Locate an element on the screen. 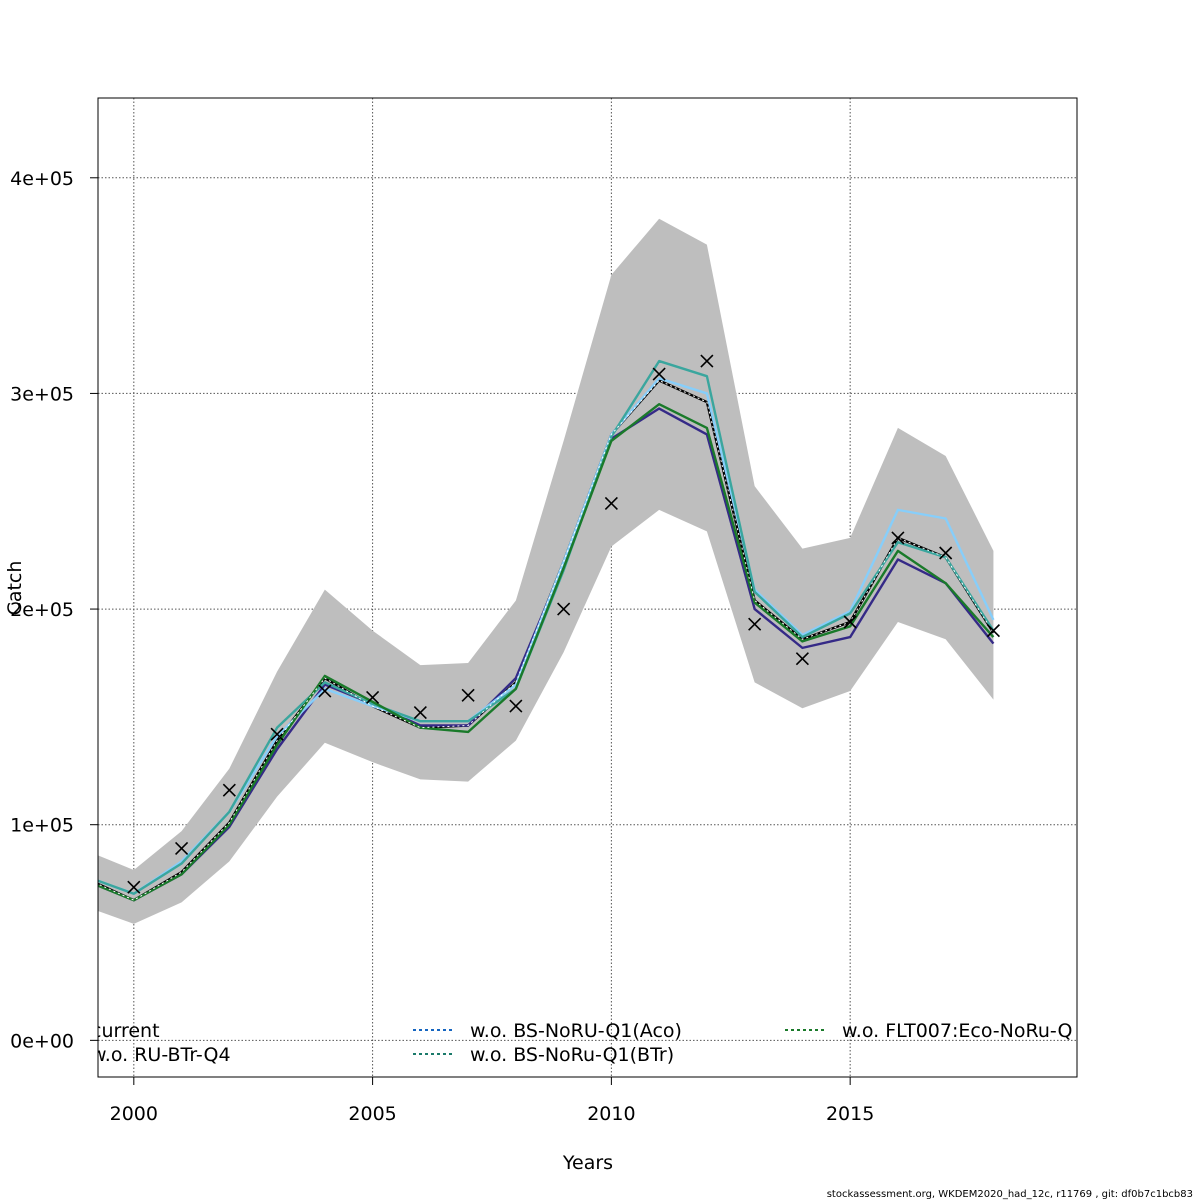 The height and width of the screenshot is (1200, 1200). legend-entry-2: w.o. BS-NoRU-Q1(Aco) is located at coordinates (547, 1031).